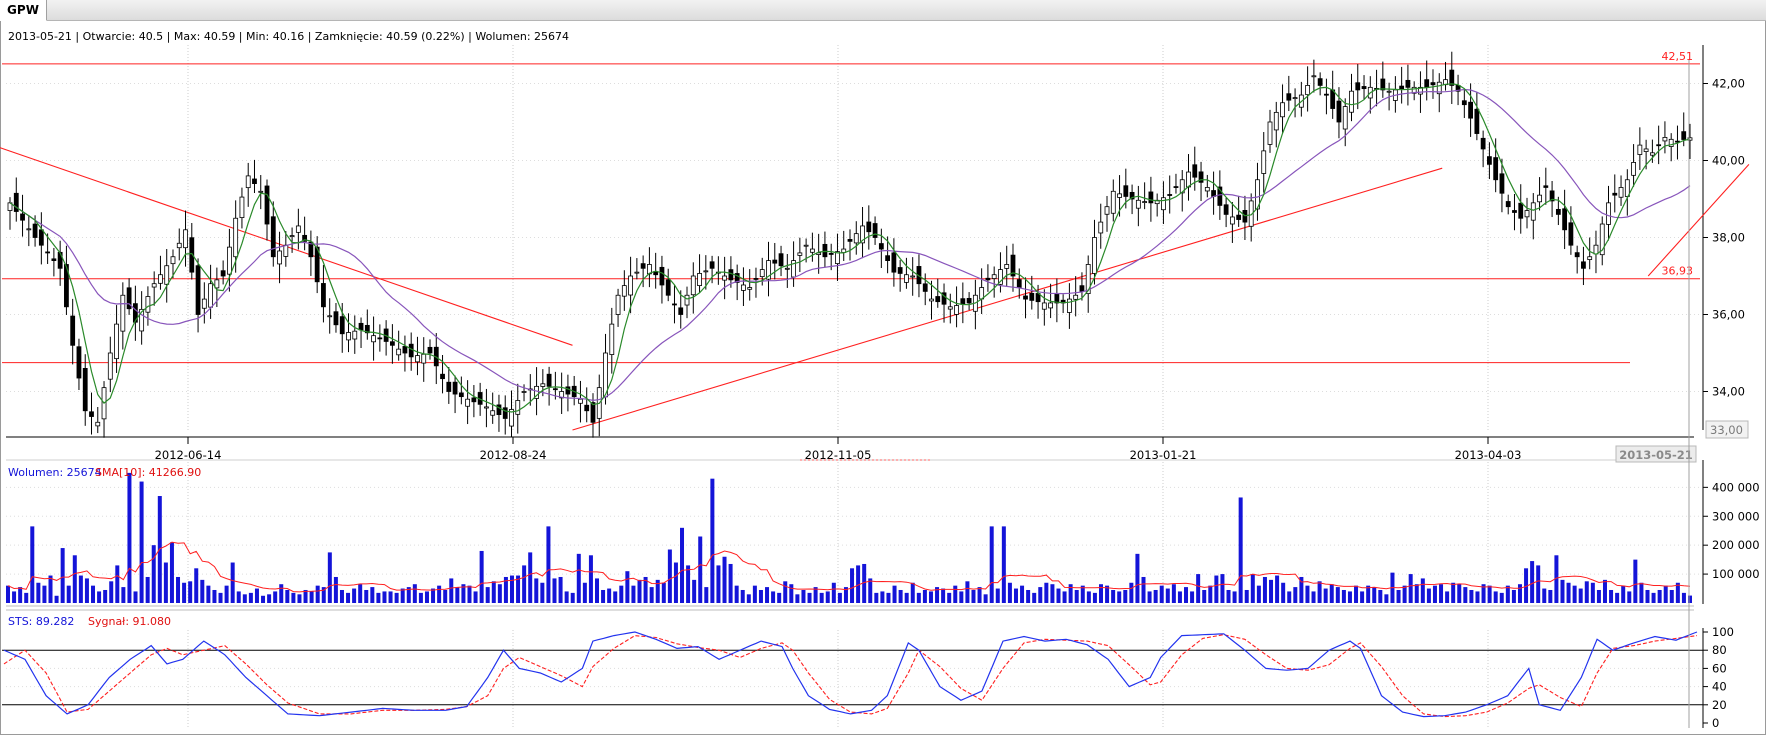 Image resolution: width=1766 pixels, height=736 pixels. Describe the element at coordinates (23, 10) in the screenshot. I see `tab-gpw: GPW` at that location.